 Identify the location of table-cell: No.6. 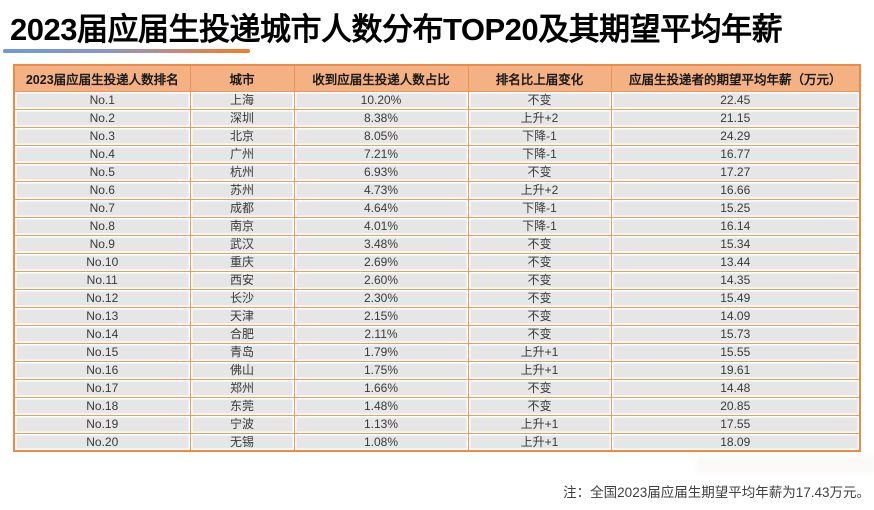
(102, 190).